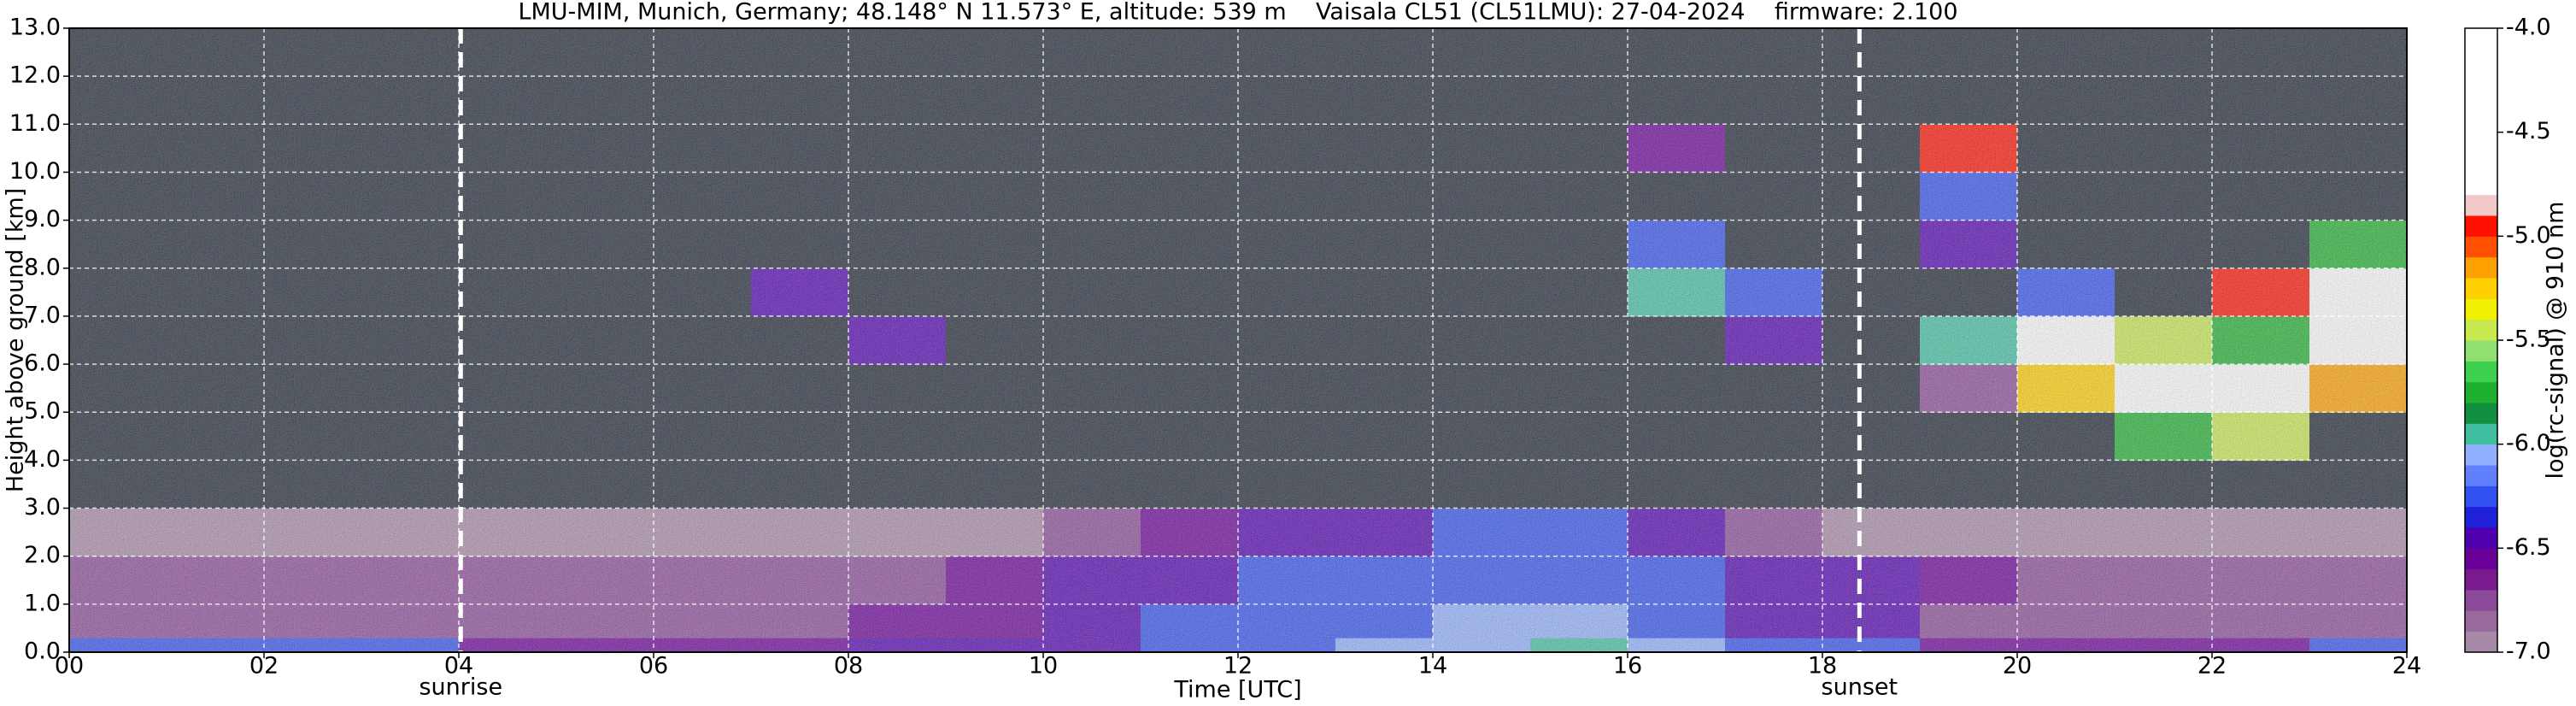 This screenshot has height=706, width=2576. I want to click on y-tick-label: 9.0, so click(42, 219).